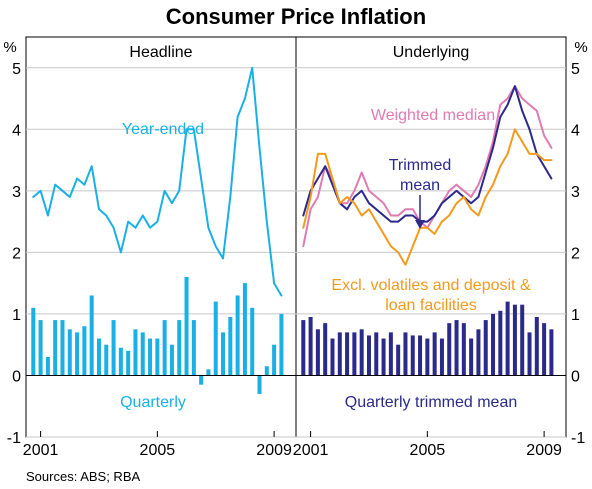  Describe the element at coordinates (575, 315) in the screenshot. I see `y-tick-label-right: 1` at that location.